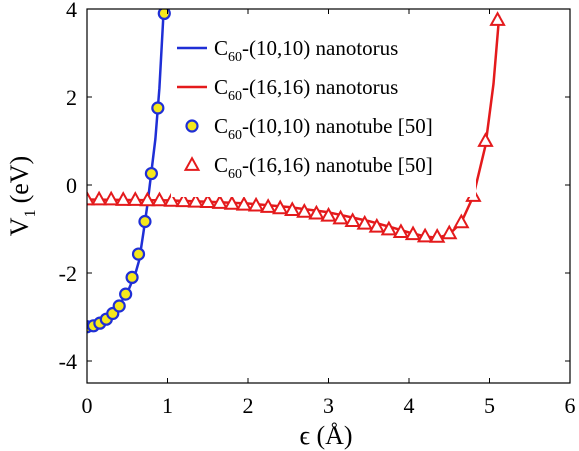 The height and width of the screenshot is (451, 579). I want to click on y-axis-label-subscript: 1, so click(30, 213).